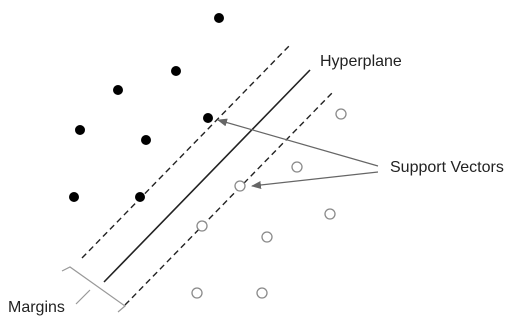 The height and width of the screenshot is (322, 527). I want to click on support-vectors-label: Support Vectors, so click(447, 167).